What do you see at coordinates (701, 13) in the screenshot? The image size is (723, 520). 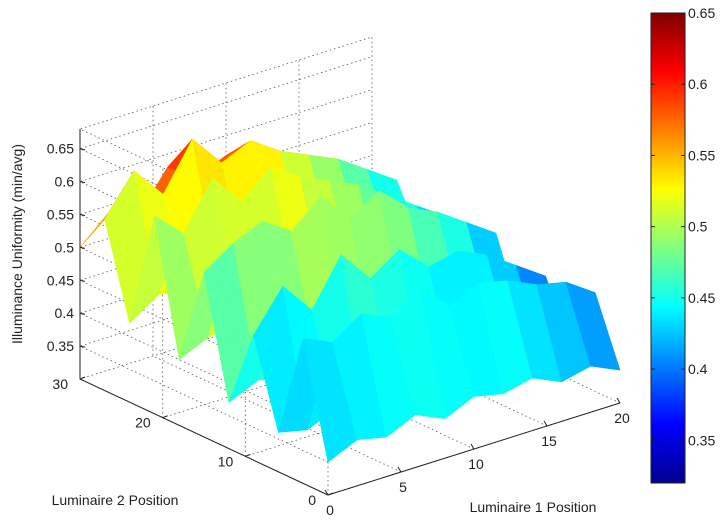 I see `colorbar-tick-label: 0.65` at bounding box center [701, 13].